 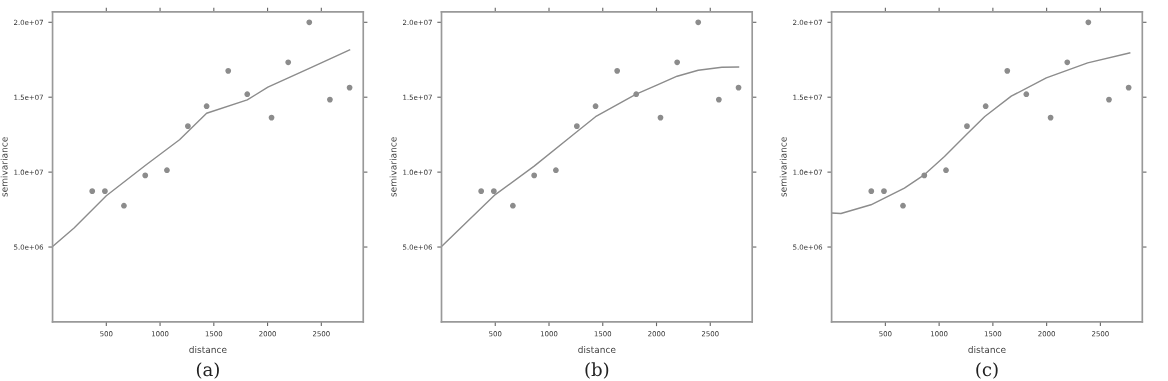 What do you see at coordinates (987, 370) in the screenshot?
I see `text: (c)` at bounding box center [987, 370].